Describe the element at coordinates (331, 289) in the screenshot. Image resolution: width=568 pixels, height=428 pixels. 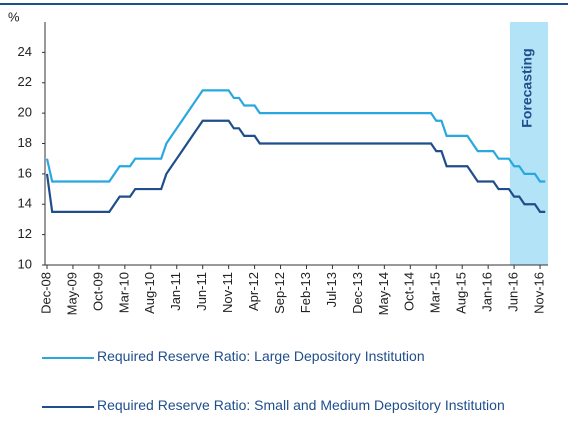
I see `x-tick-label: Jul-13` at that location.